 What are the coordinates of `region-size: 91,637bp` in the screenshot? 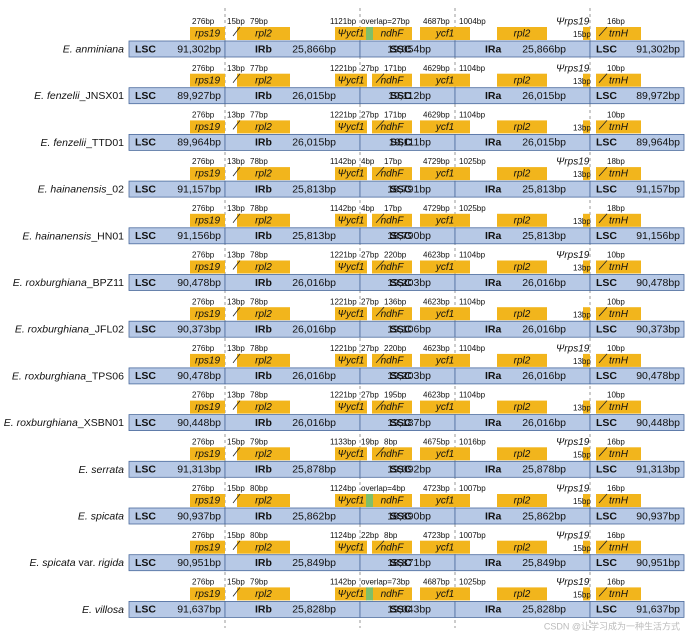 It's located at (199, 610).